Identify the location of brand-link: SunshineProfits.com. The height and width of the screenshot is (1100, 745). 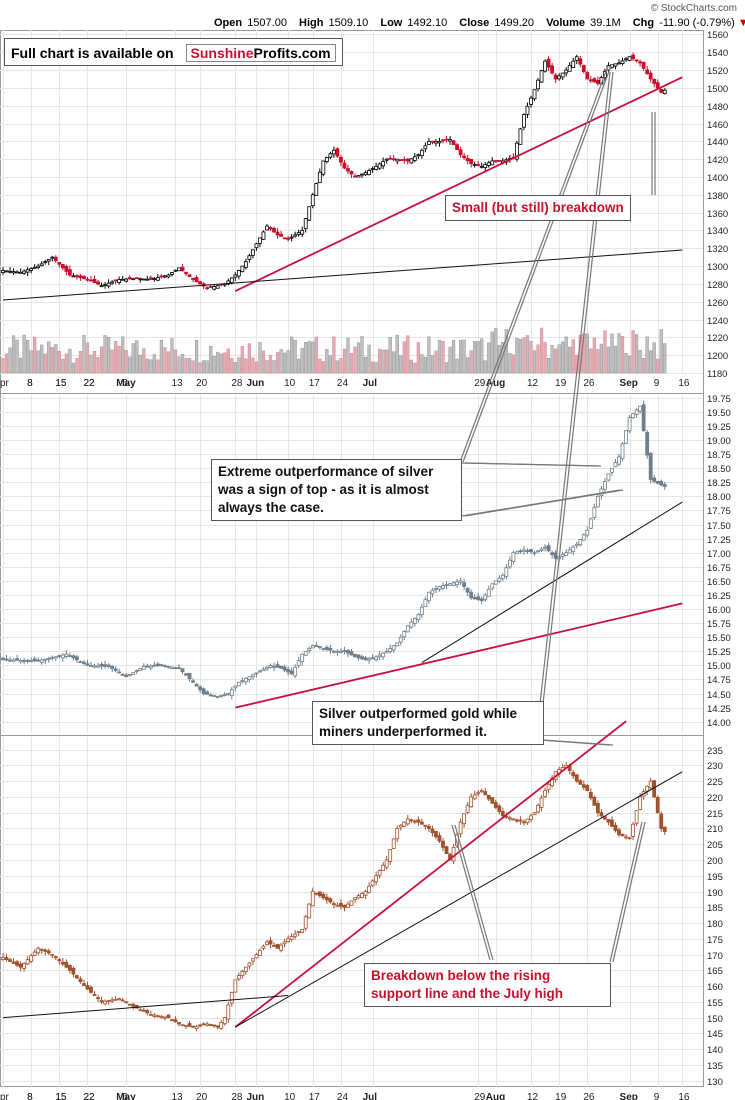
(260, 53).